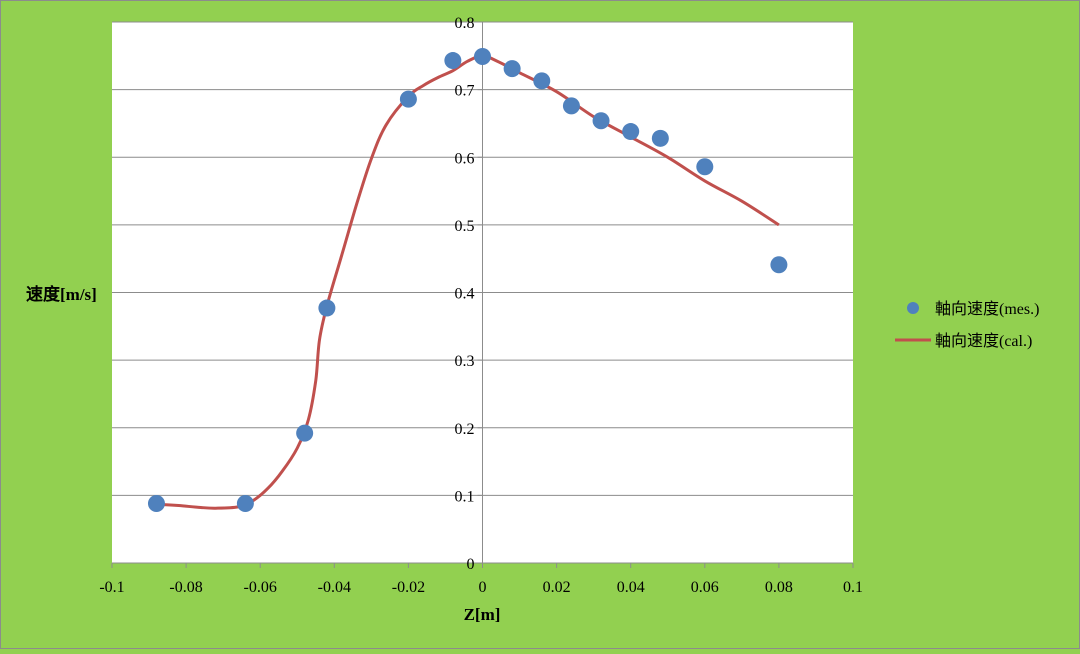 The image size is (1080, 654). What do you see at coordinates (482, 614) in the screenshot?
I see `x-axis-label: Z[m]` at bounding box center [482, 614].